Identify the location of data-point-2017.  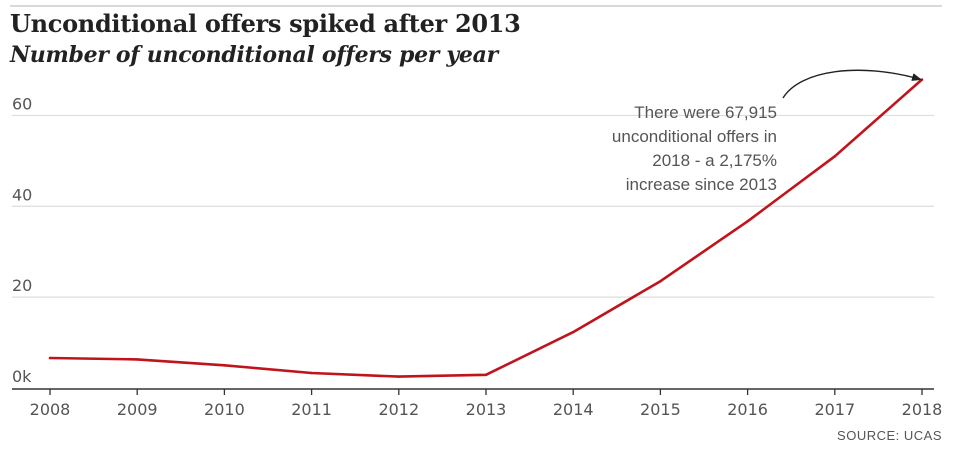
(835, 156).